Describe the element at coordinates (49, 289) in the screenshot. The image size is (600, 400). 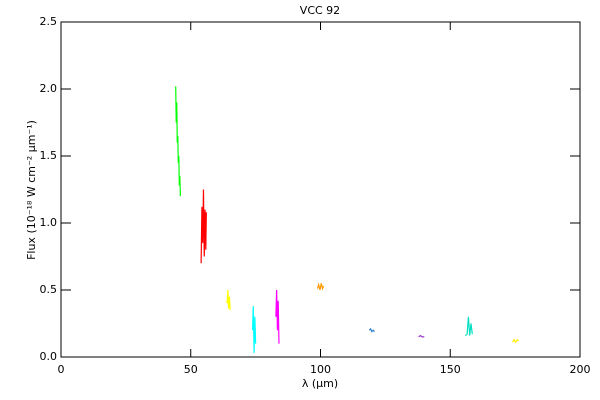
I see `y-tick-label: 0.5` at that location.